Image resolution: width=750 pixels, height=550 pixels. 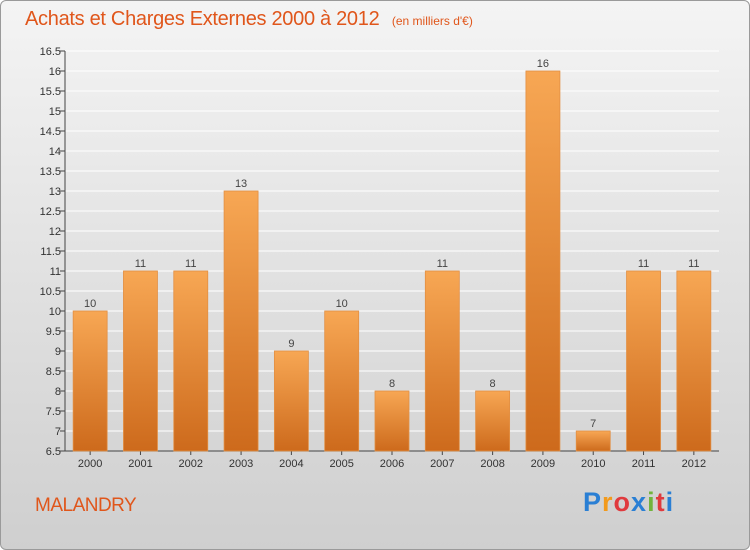 What do you see at coordinates (58, 432) in the screenshot?
I see `y-tick-label: 7` at bounding box center [58, 432].